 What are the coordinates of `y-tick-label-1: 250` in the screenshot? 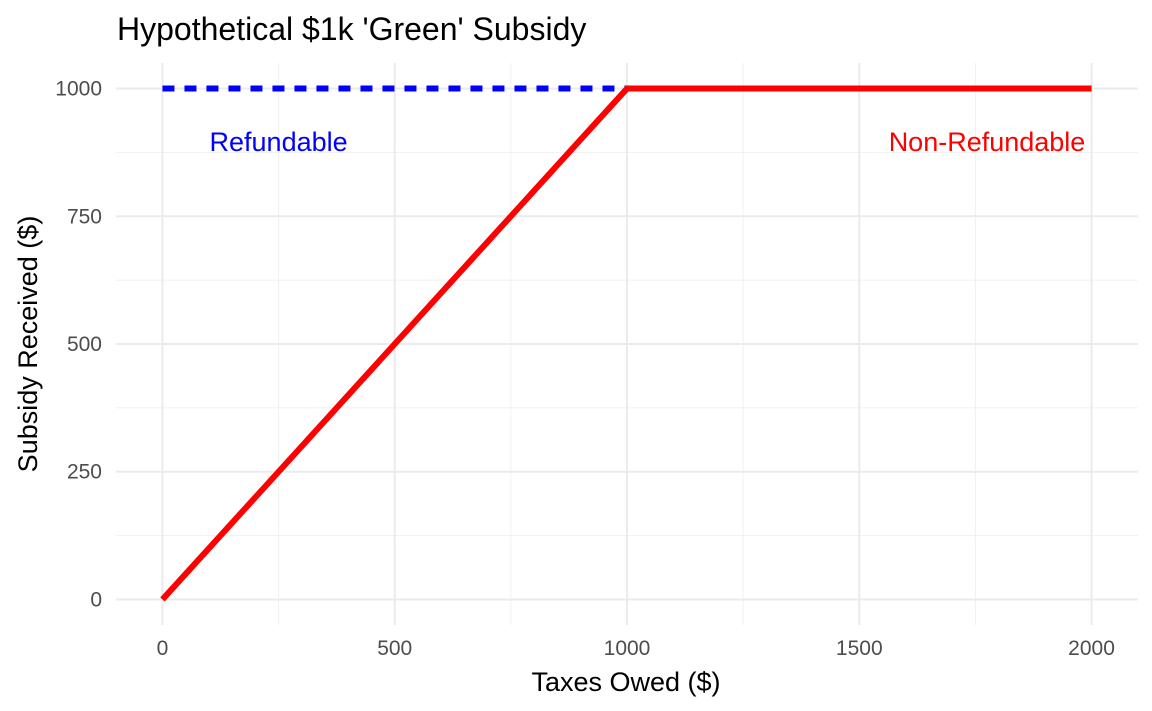 It's located at (84, 472).